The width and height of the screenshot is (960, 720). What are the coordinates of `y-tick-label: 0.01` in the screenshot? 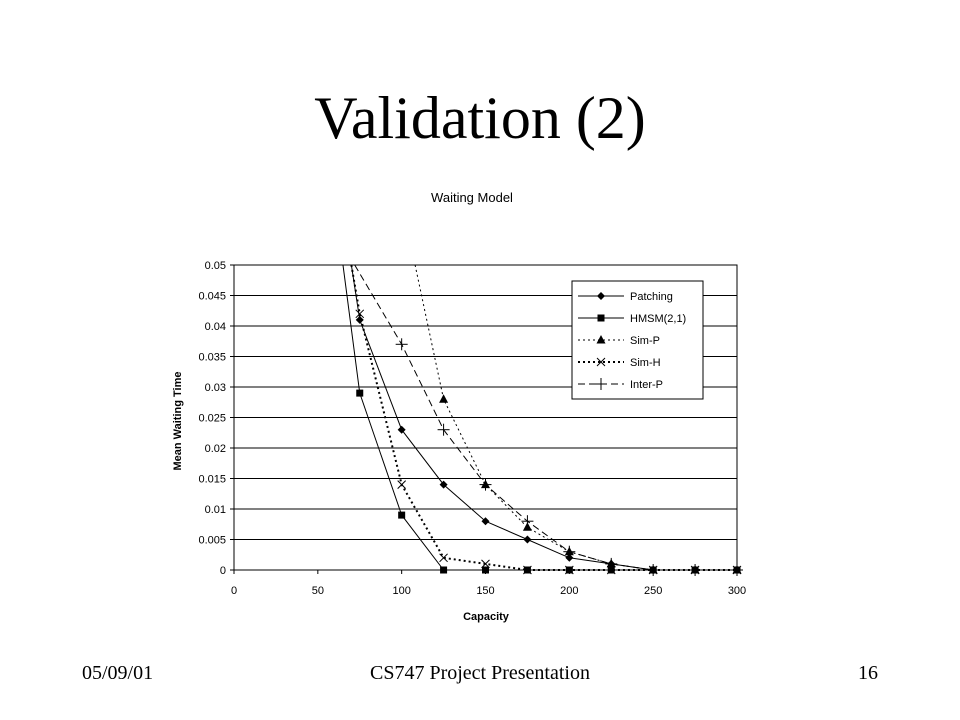 It's located at (215, 510).